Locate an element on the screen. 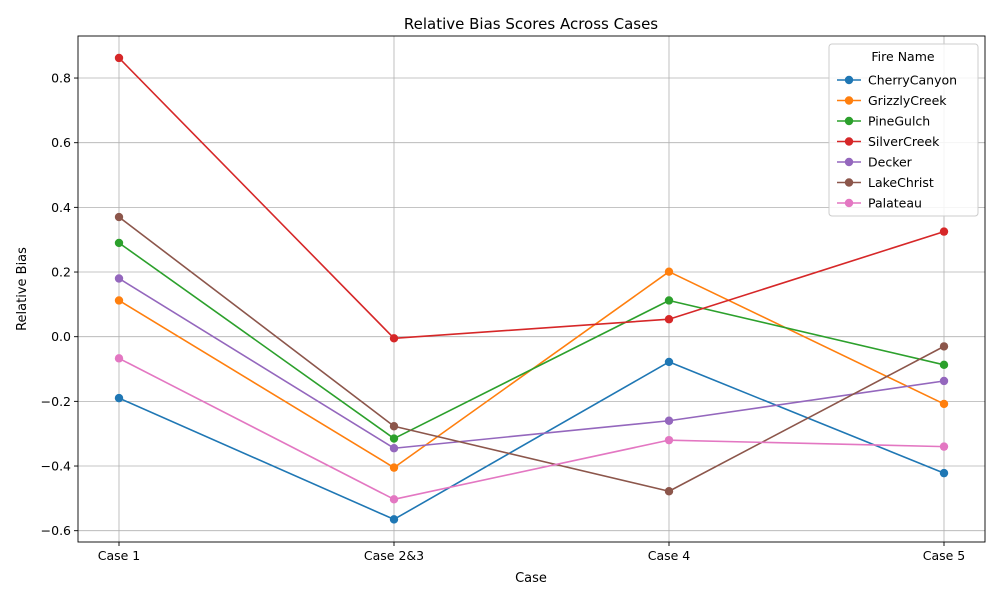  y-tick-label: 0.6 is located at coordinates (61, 142).